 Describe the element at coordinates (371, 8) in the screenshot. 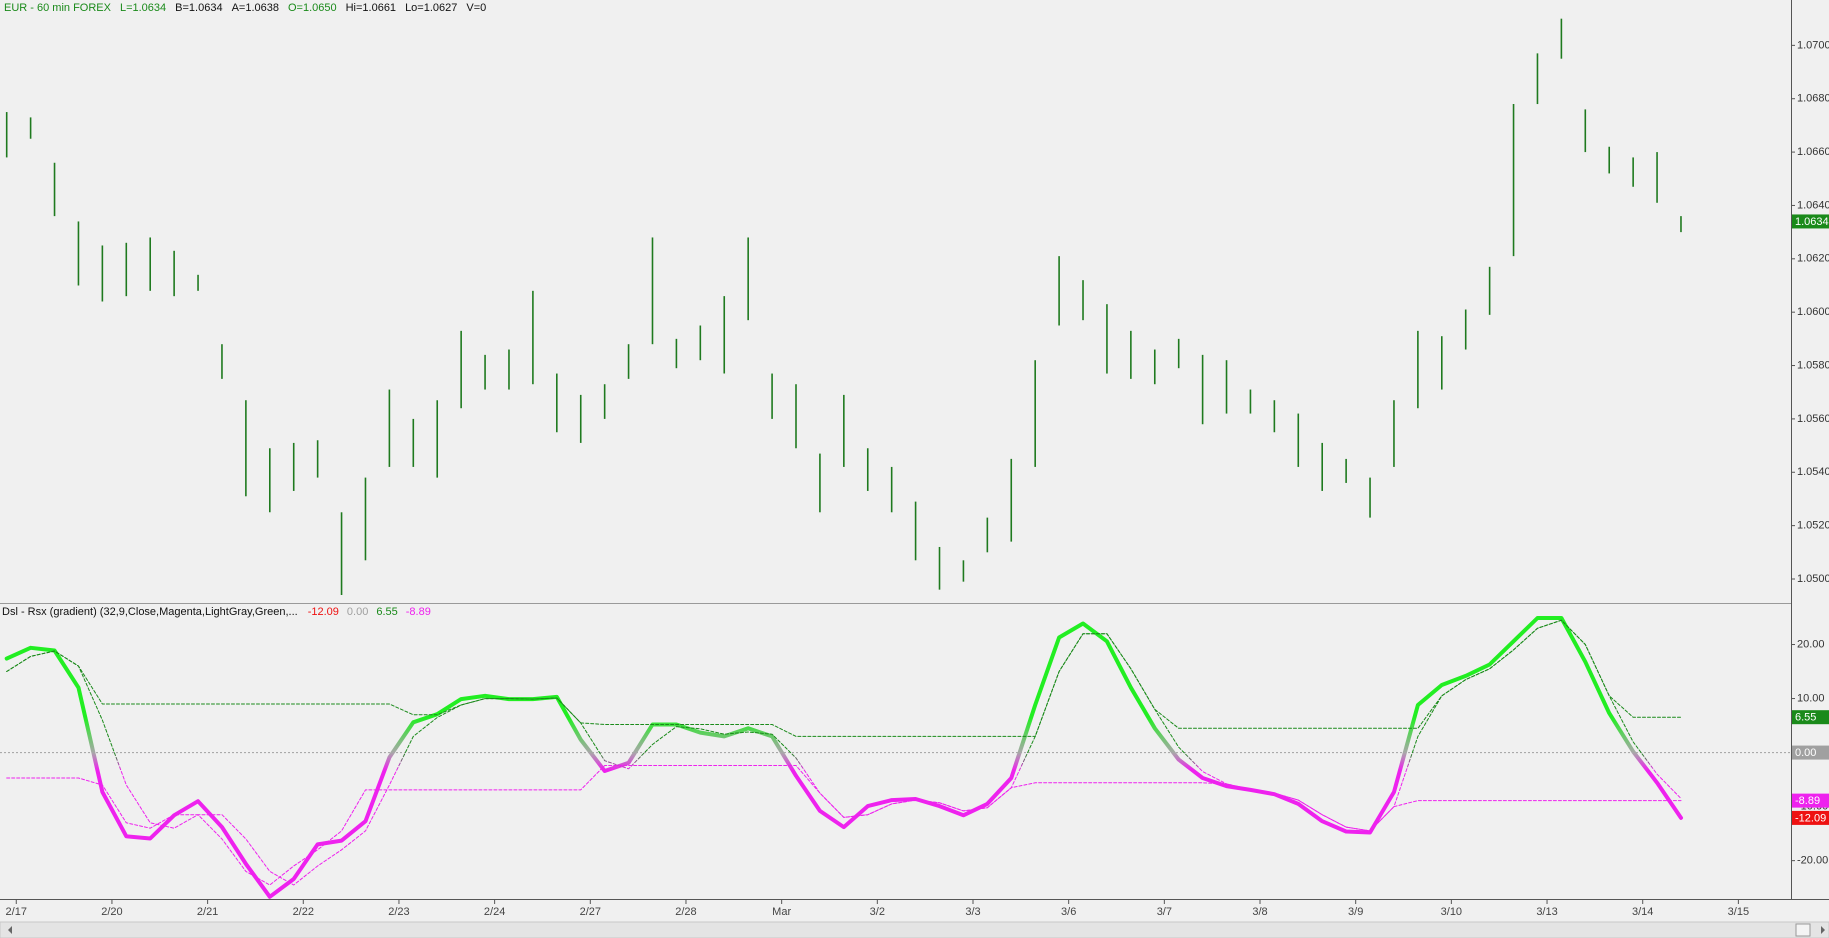

I see `header-item: Hi=1.0661` at that location.